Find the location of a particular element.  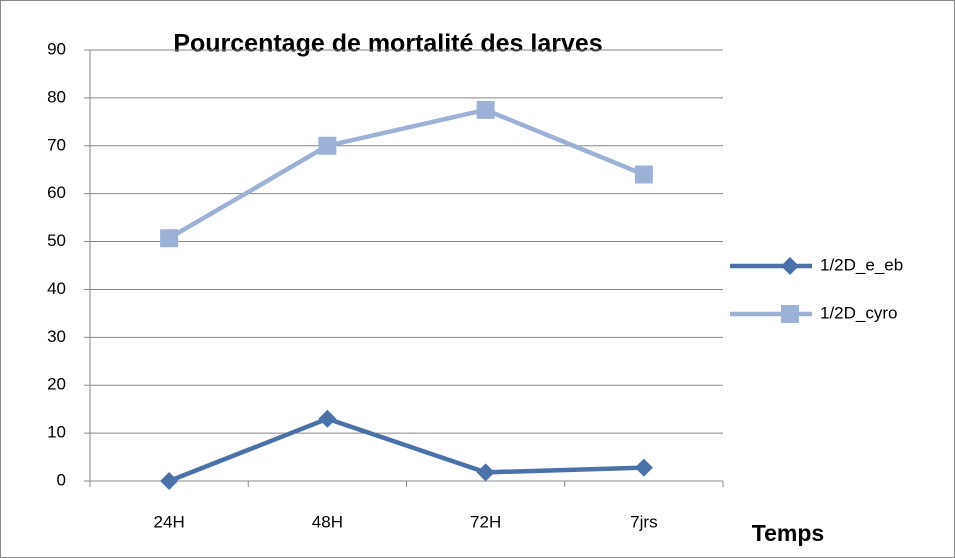

x-tick-label: 72H is located at coordinates (485, 521).